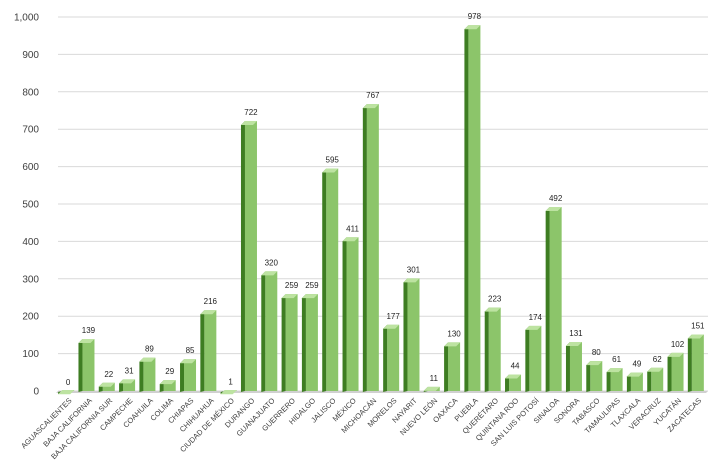  I want to click on y-tick-label: 900, so click(30, 55).